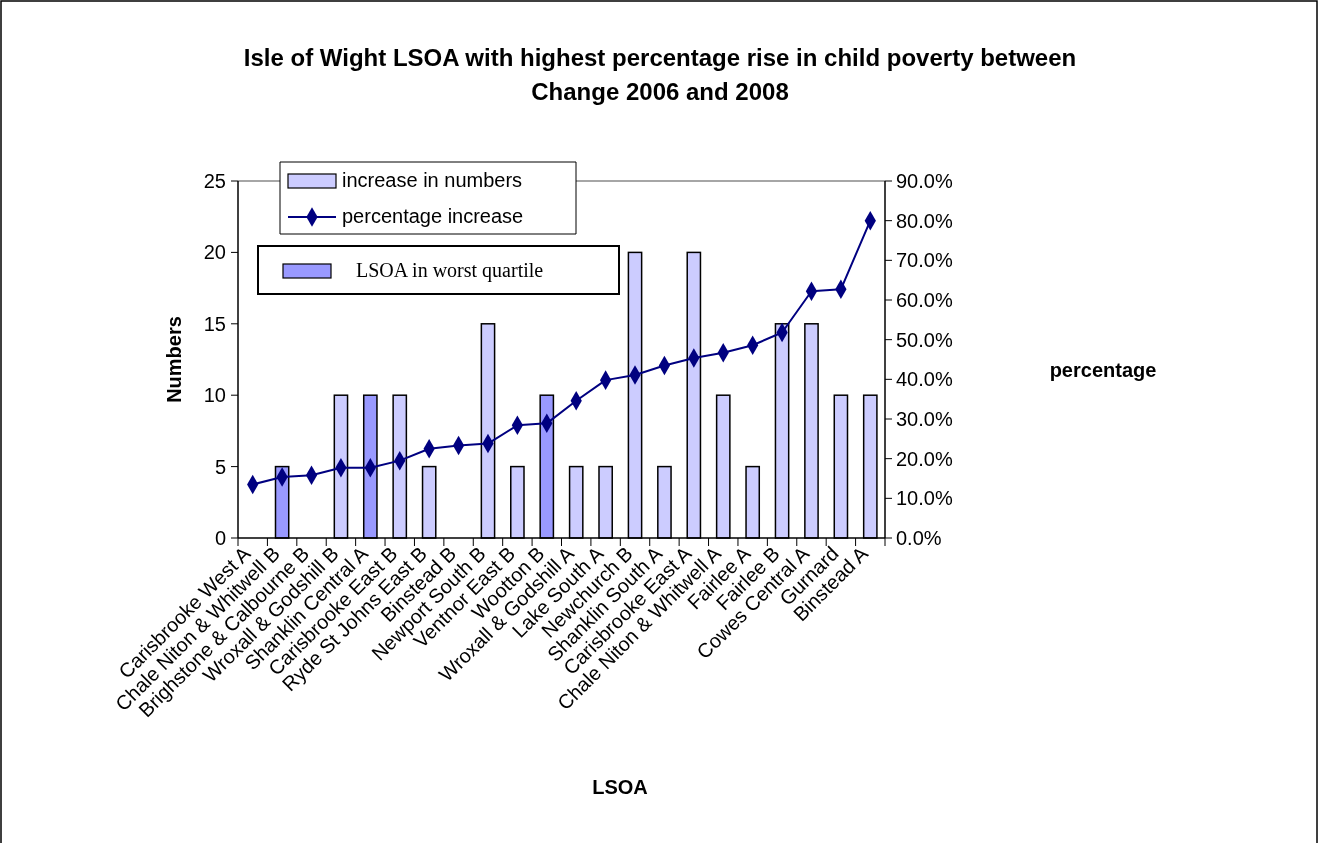 The height and width of the screenshot is (843, 1318). What do you see at coordinates (924, 181) in the screenshot?
I see `y2-tick-label: 90.0%` at bounding box center [924, 181].